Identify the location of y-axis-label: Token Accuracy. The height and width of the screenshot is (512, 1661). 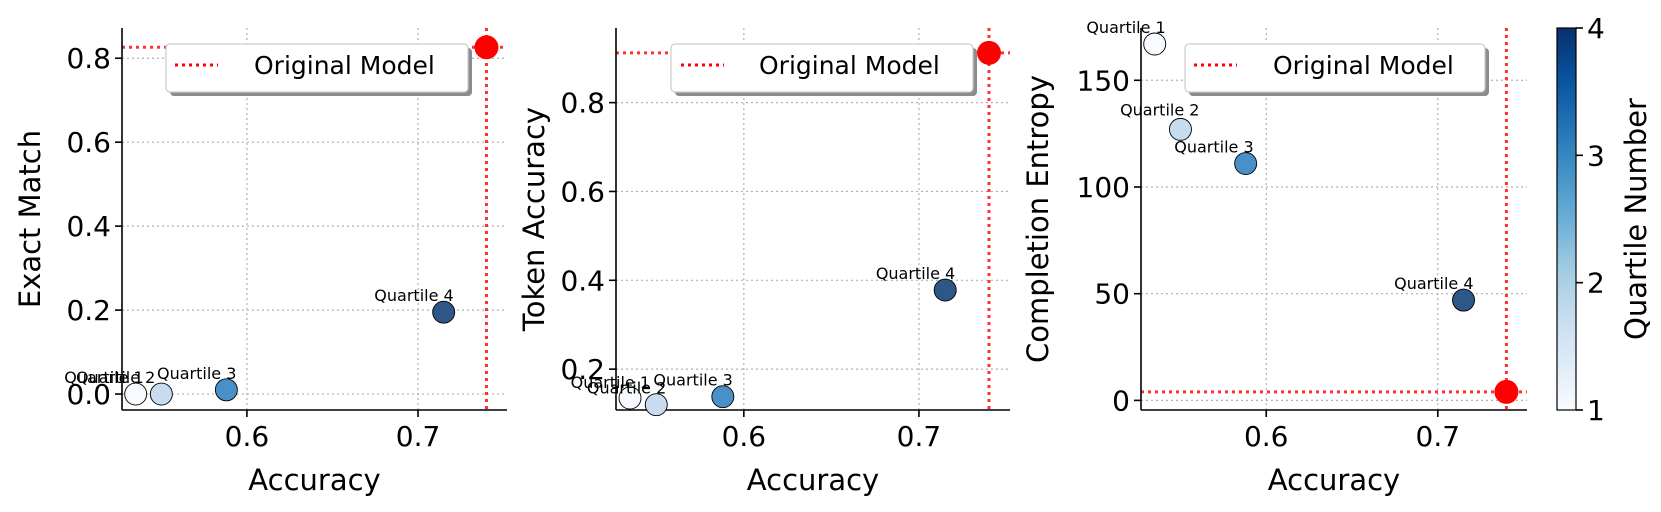
(534, 219).